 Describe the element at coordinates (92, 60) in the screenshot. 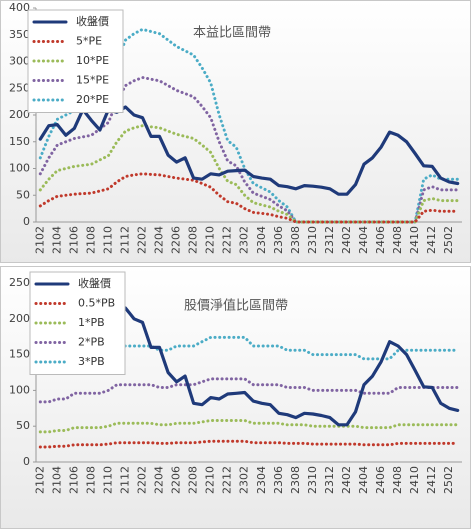

I see `legend-label: 10*PE` at that location.